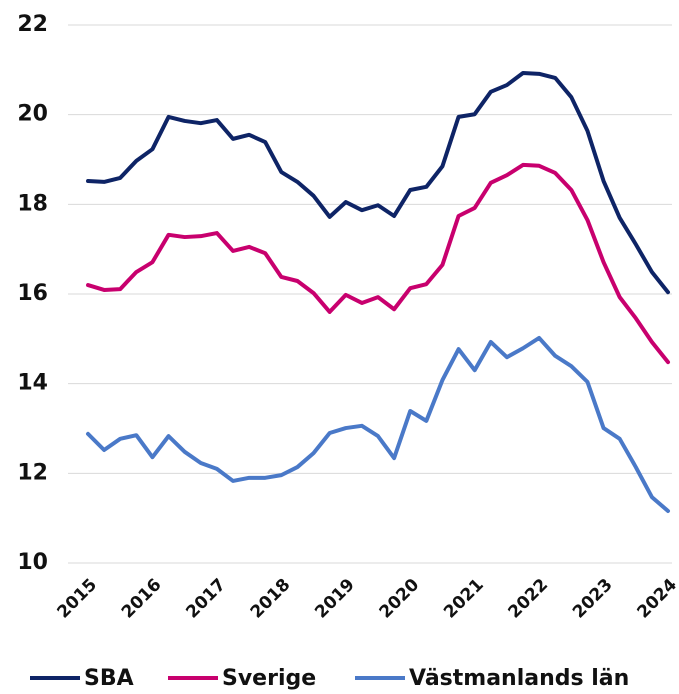 The height and width of the screenshot is (694, 679). Describe the element at coordinates (335, 599) in the screenshot. I see `x-tick-label: 2019` at that location.